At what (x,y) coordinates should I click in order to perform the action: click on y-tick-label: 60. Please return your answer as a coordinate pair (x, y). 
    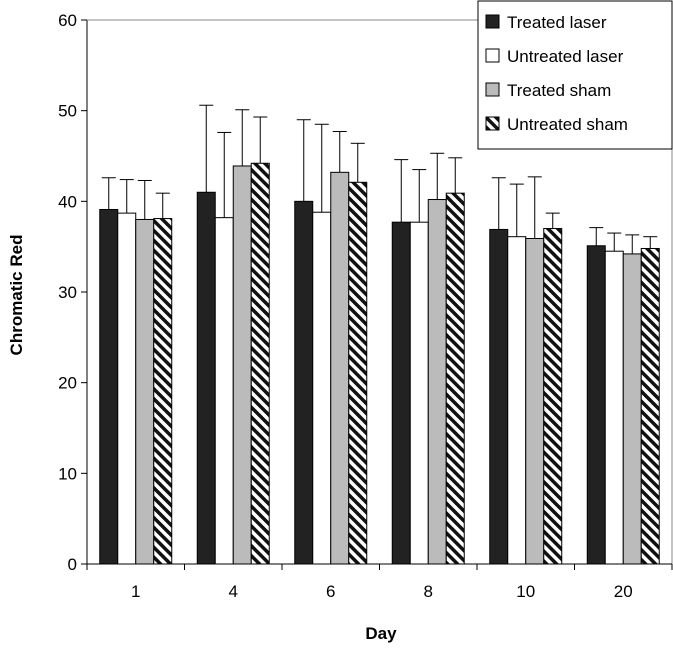
    Looking at the image, I should click on (67, 20).